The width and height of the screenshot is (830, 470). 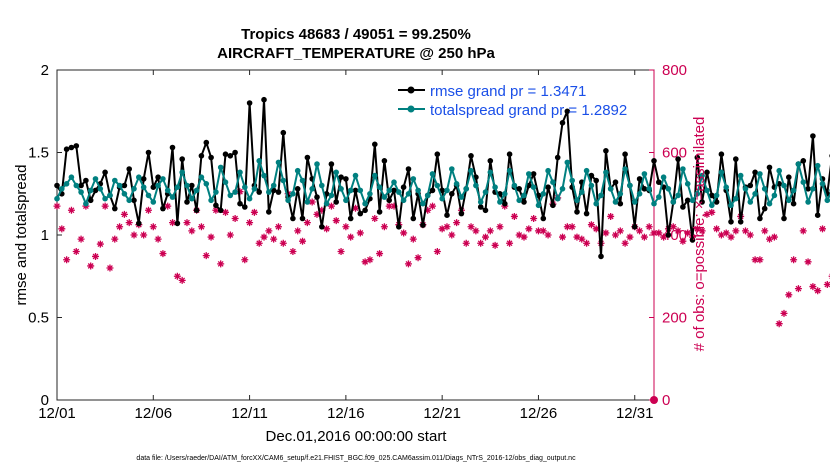 I want to click on chart-subtitle: AIRCRAFT_TEMPERATURE @ 250 hPa, so click(x=356, y=53).